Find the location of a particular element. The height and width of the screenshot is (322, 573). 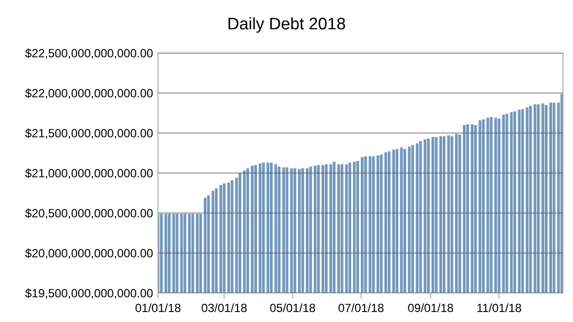

y-tick-label: $22,500,000,000,000.00 is located at coordinates (89, 53).